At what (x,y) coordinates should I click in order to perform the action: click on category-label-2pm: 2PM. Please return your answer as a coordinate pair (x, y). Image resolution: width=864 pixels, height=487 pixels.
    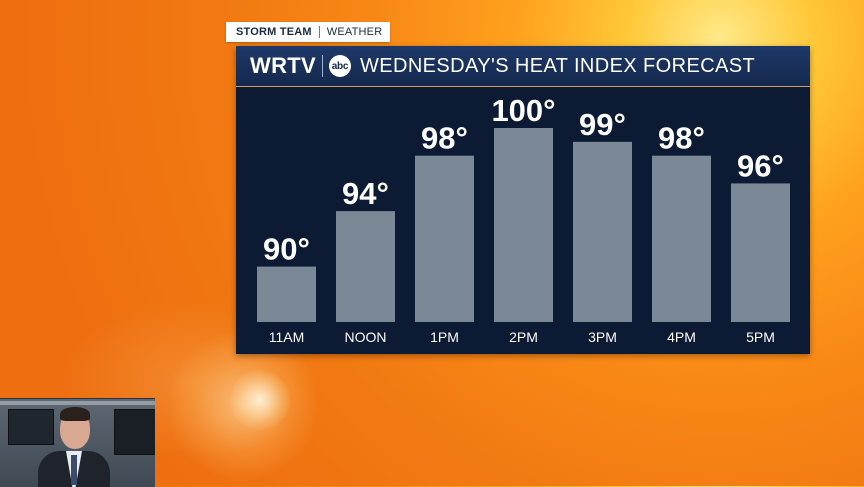
    Looking at the image, I should click on (523, 337).